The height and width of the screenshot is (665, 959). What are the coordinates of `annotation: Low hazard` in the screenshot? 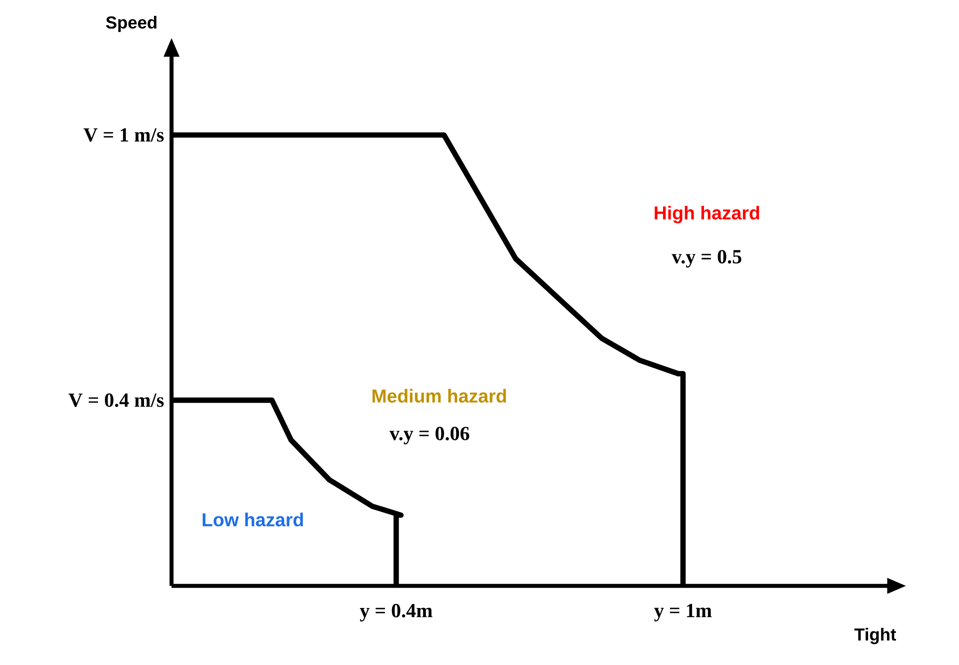 It's located at (252, 519).